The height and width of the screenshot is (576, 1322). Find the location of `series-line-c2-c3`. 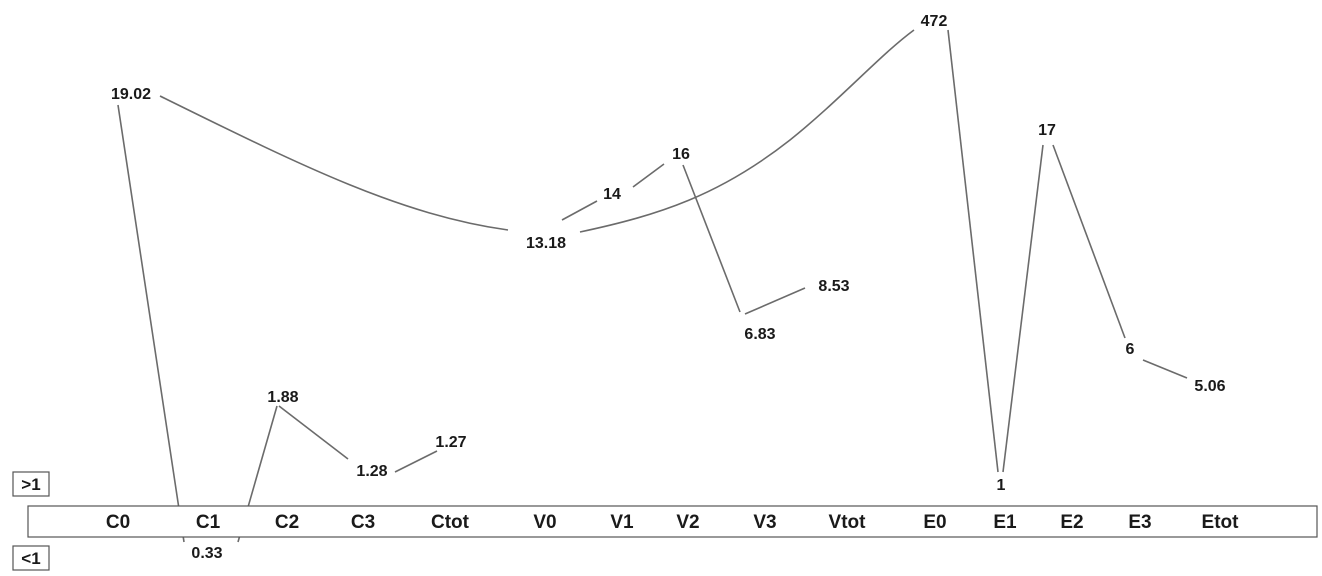

series-line-c2-c3 is located at coordinates (313, 432).